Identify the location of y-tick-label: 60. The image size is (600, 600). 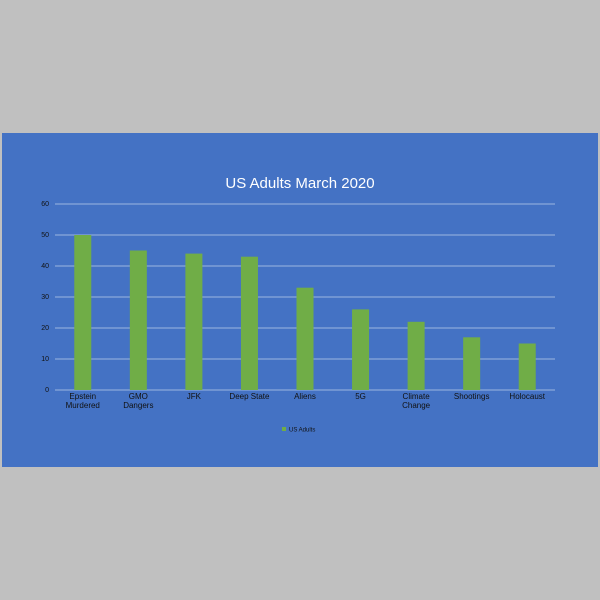
(45, 204).